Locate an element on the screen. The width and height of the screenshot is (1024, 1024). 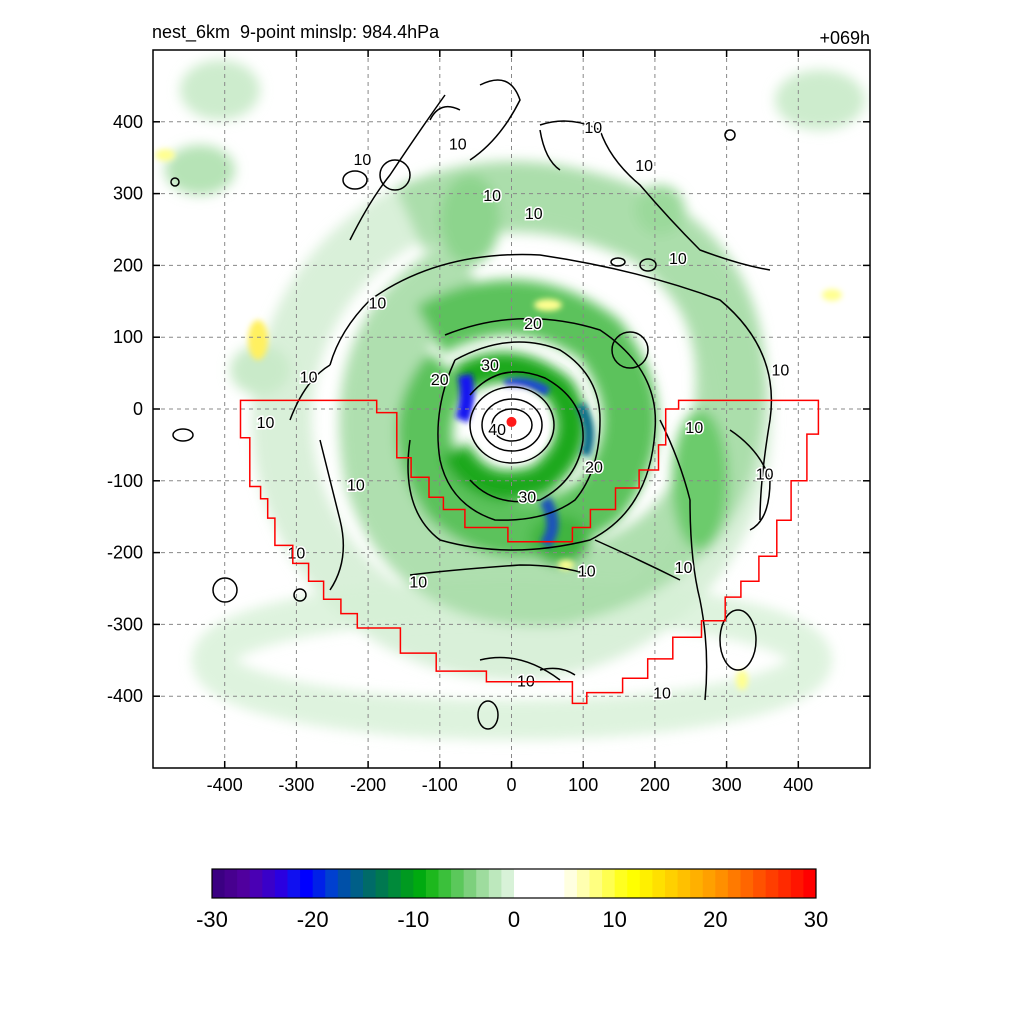
x-tick-label: 100 is located at coordinates (583, 785).